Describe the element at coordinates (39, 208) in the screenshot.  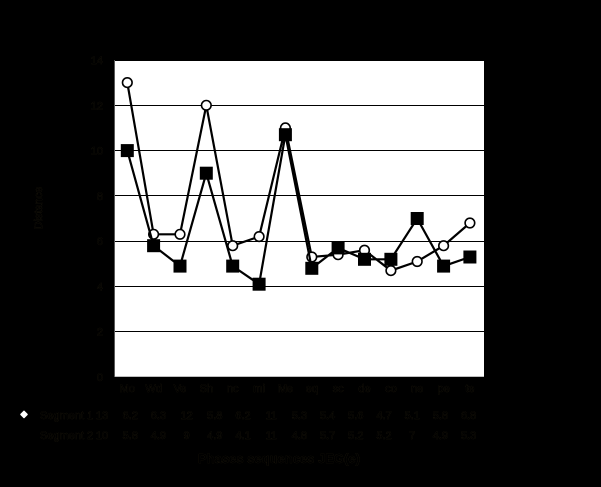
I see `svg-text: Distance` at that location.